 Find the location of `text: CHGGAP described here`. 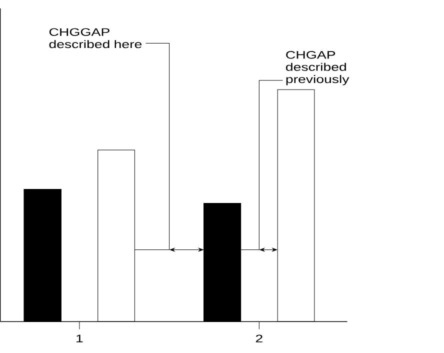

text: CHGGAP described here is located at coordinates (95, 38).